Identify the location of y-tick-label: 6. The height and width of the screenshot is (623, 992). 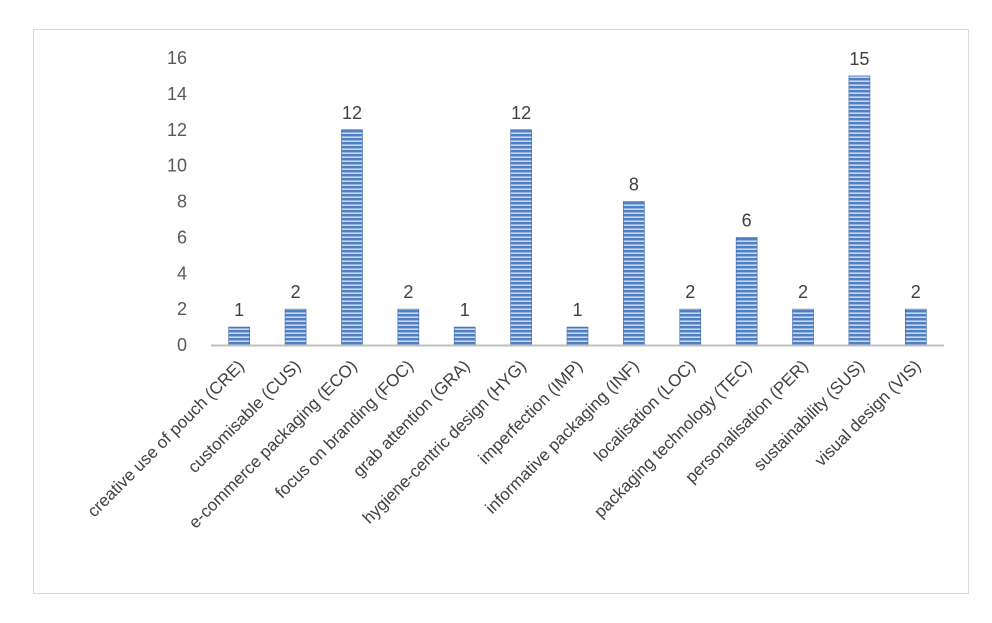
(182, 237).